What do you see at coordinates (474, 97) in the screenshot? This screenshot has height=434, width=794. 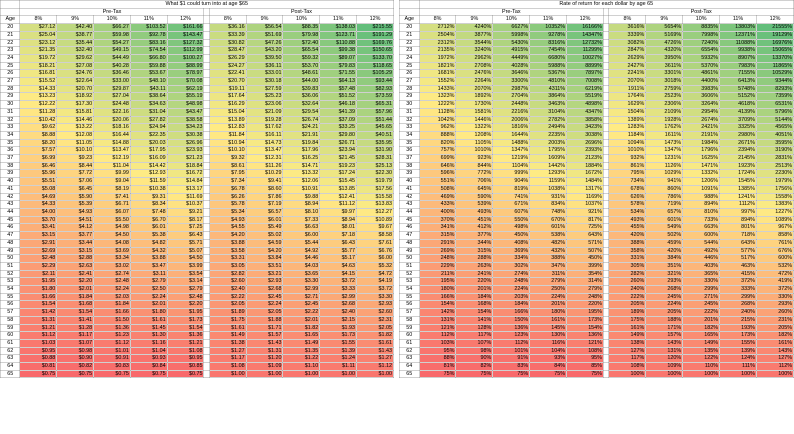 I see `pre-tax-cell: 1892%` at bounding box center [474, 97].